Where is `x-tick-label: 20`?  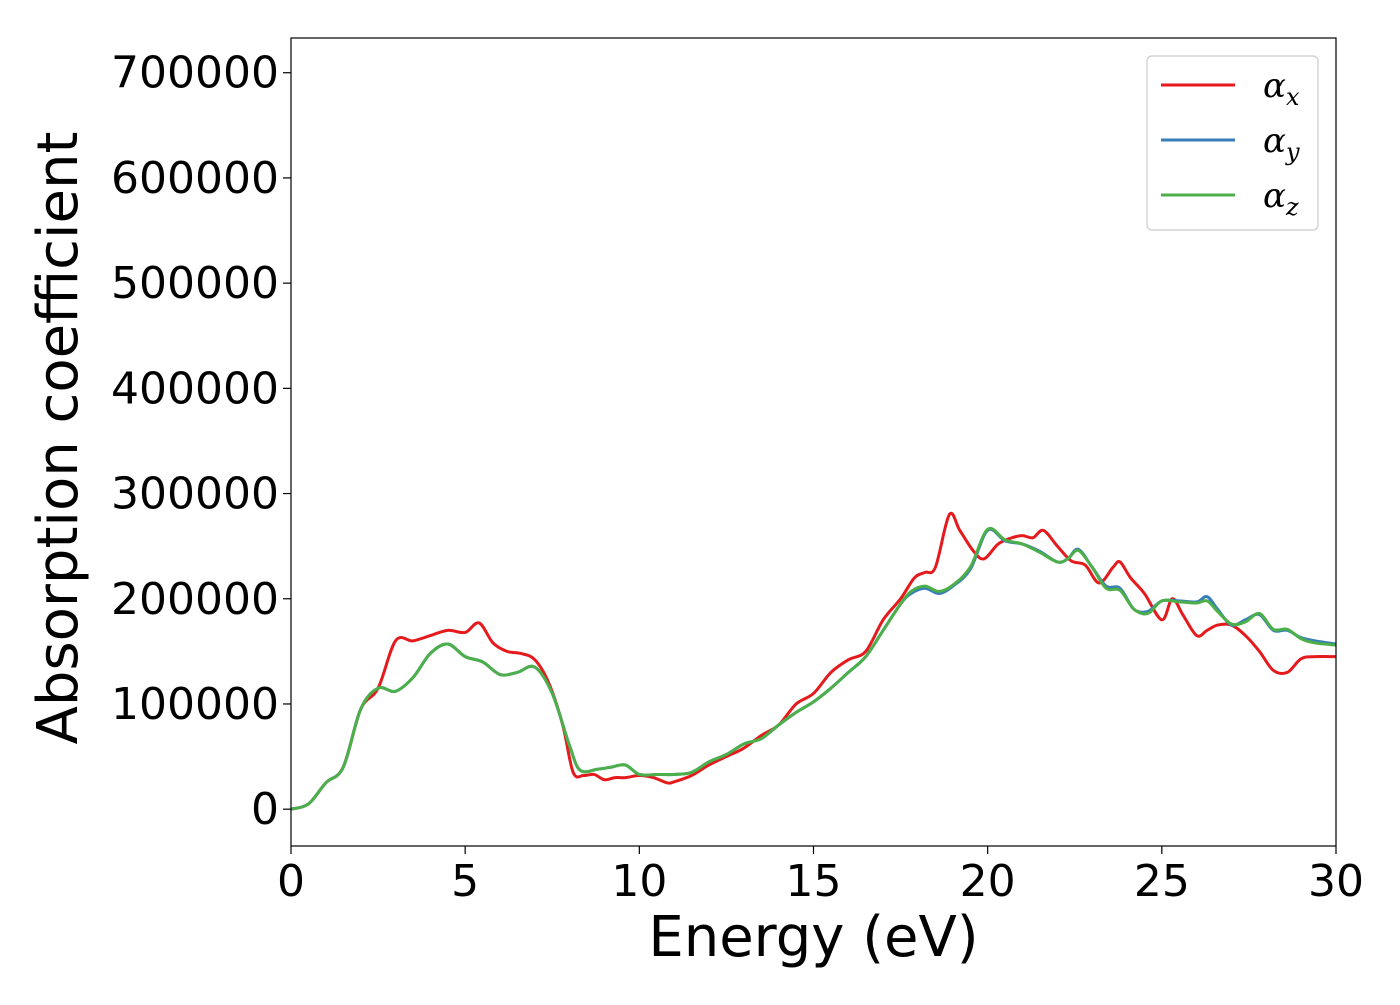
x-tick-label: 20 is located at coordinates (988, 881).